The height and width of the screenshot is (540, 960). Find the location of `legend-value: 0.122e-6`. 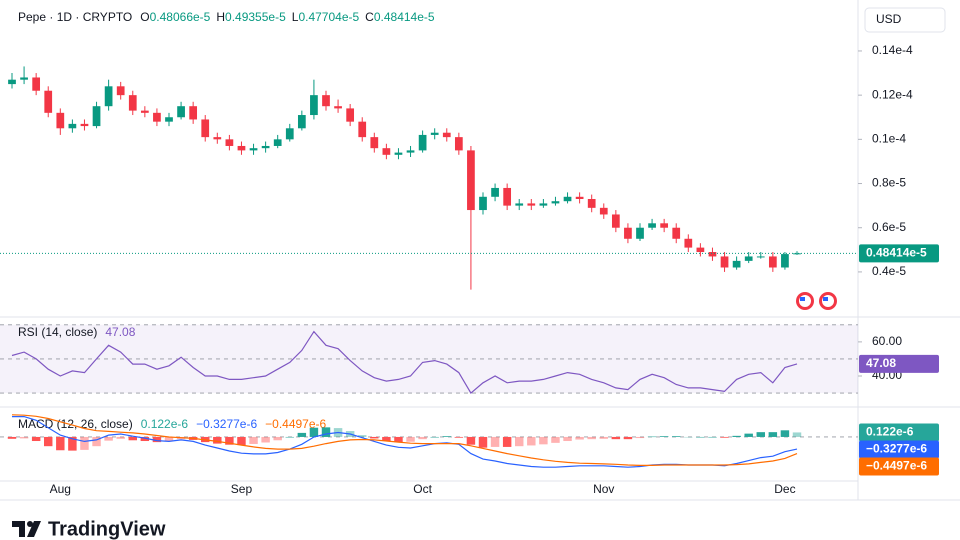

legend-value: 0.122e-6 is located at coordinates (165, 424).